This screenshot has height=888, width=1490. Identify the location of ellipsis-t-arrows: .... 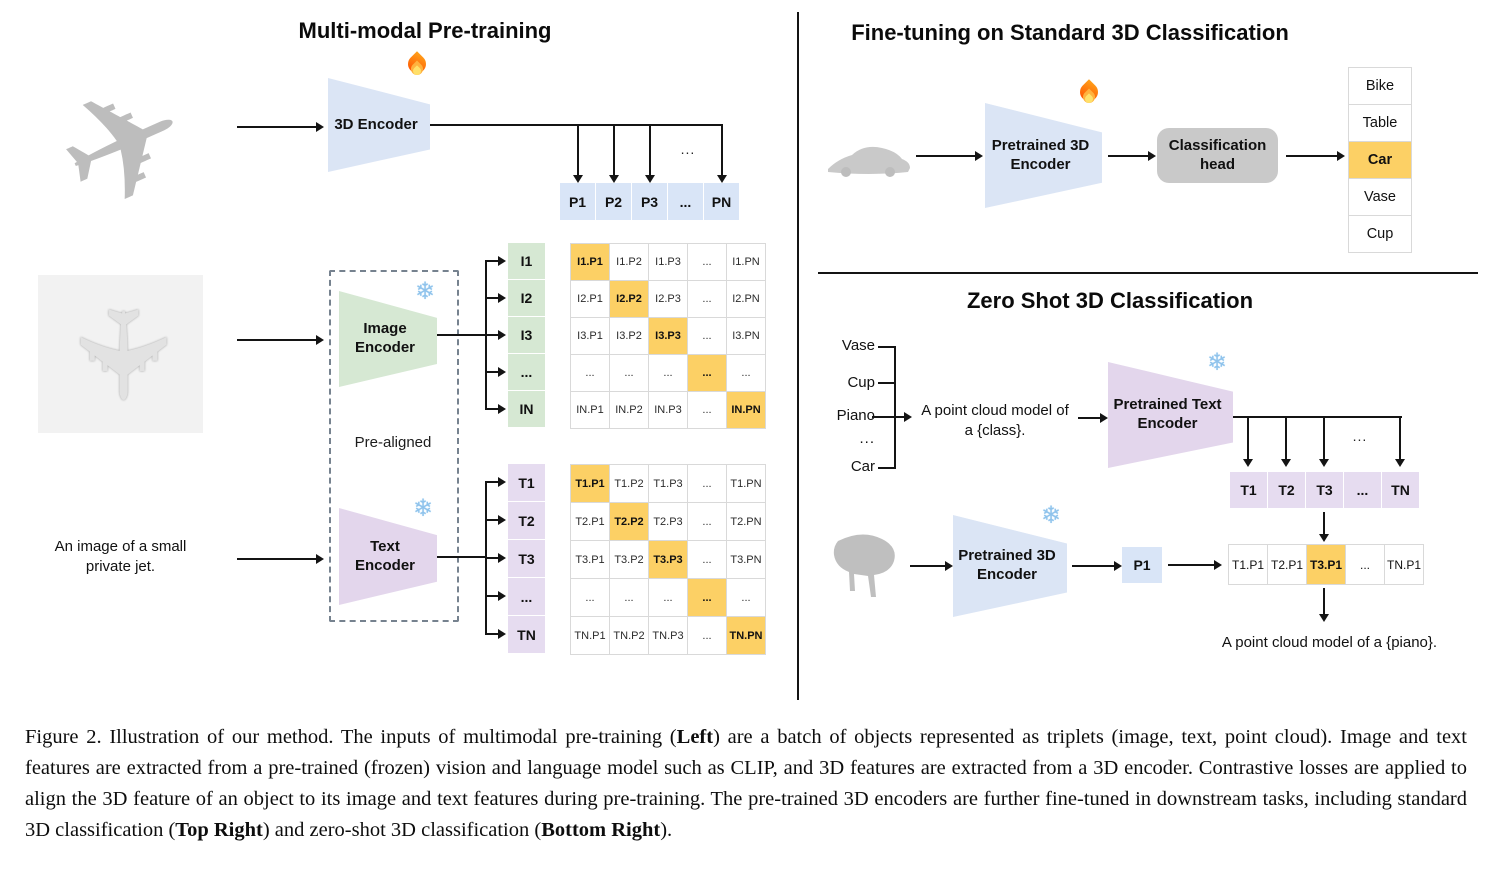
(1360, 436).